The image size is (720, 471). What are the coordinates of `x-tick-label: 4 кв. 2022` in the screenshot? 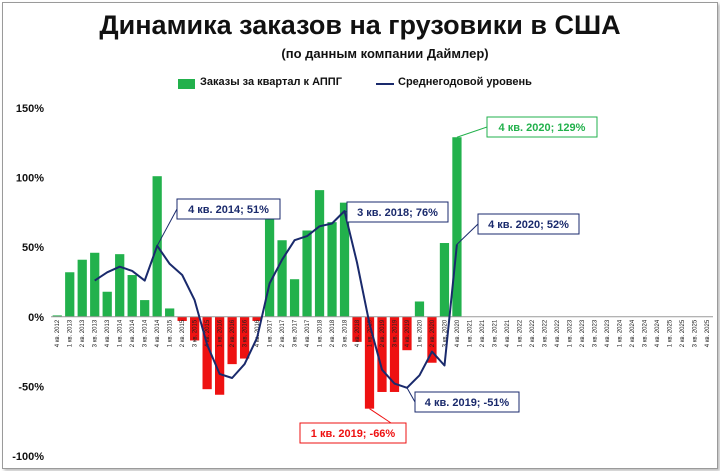 It's located at (558, 333).